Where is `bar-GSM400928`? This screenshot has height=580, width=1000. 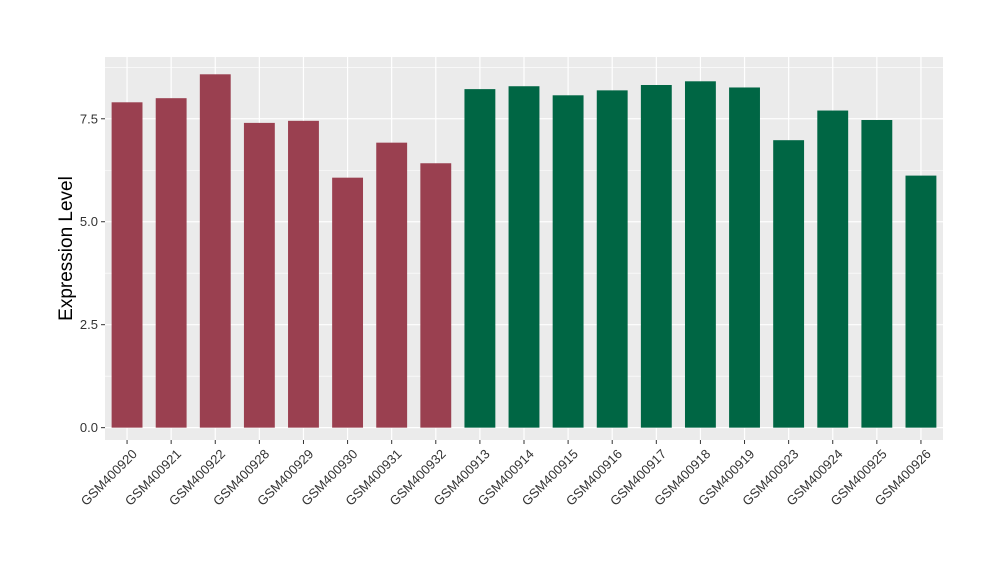
bar-GSM400928 is located at coordinates (259, 275).